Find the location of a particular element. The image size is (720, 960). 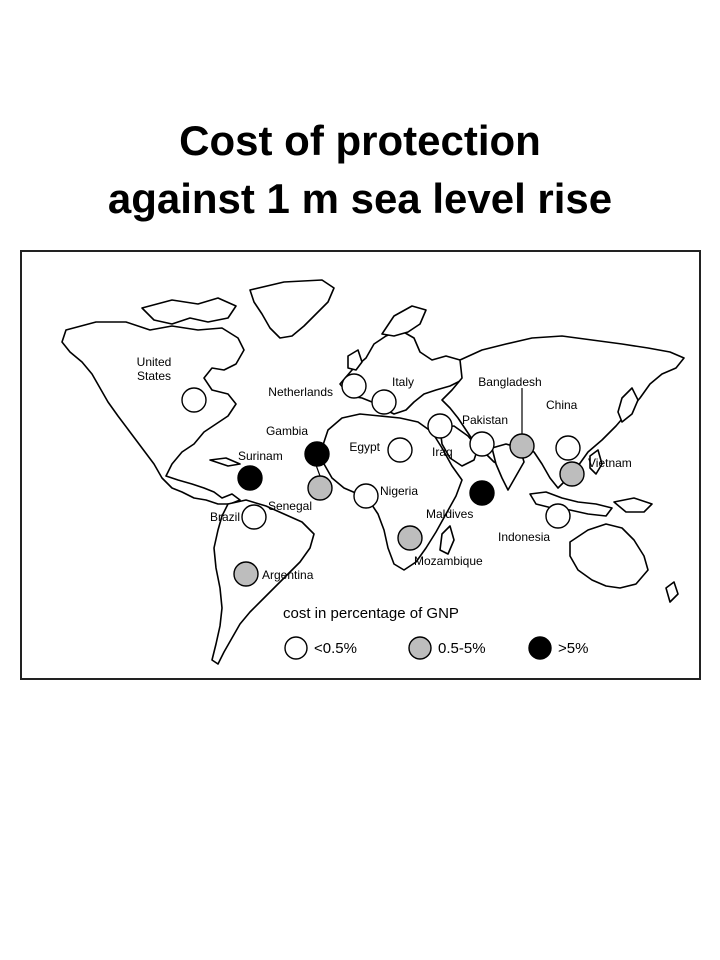

argentina-label: Argentina is located at coordinates (288, 575).